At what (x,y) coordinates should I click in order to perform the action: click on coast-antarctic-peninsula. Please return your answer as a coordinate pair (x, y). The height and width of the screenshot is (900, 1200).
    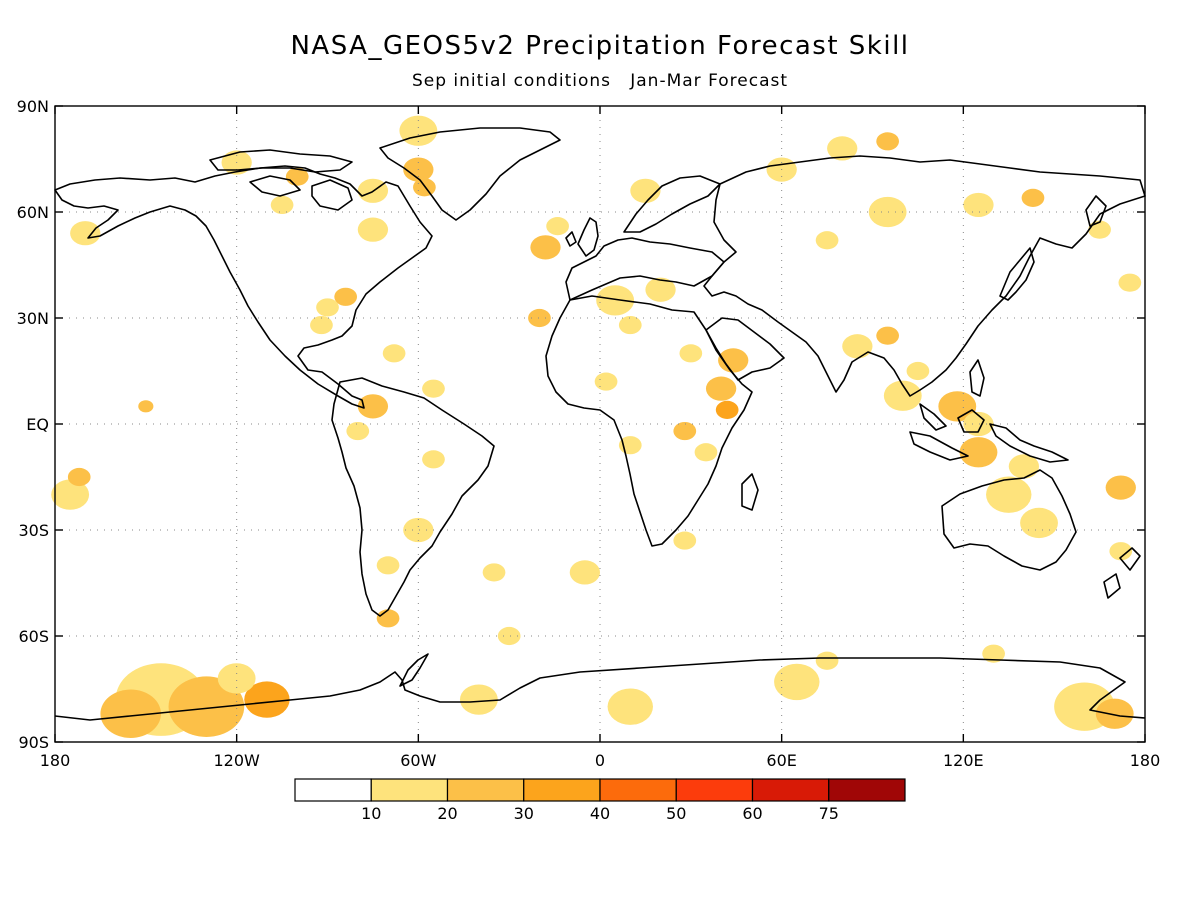
    Looking at the image, I should click on (414, 670).